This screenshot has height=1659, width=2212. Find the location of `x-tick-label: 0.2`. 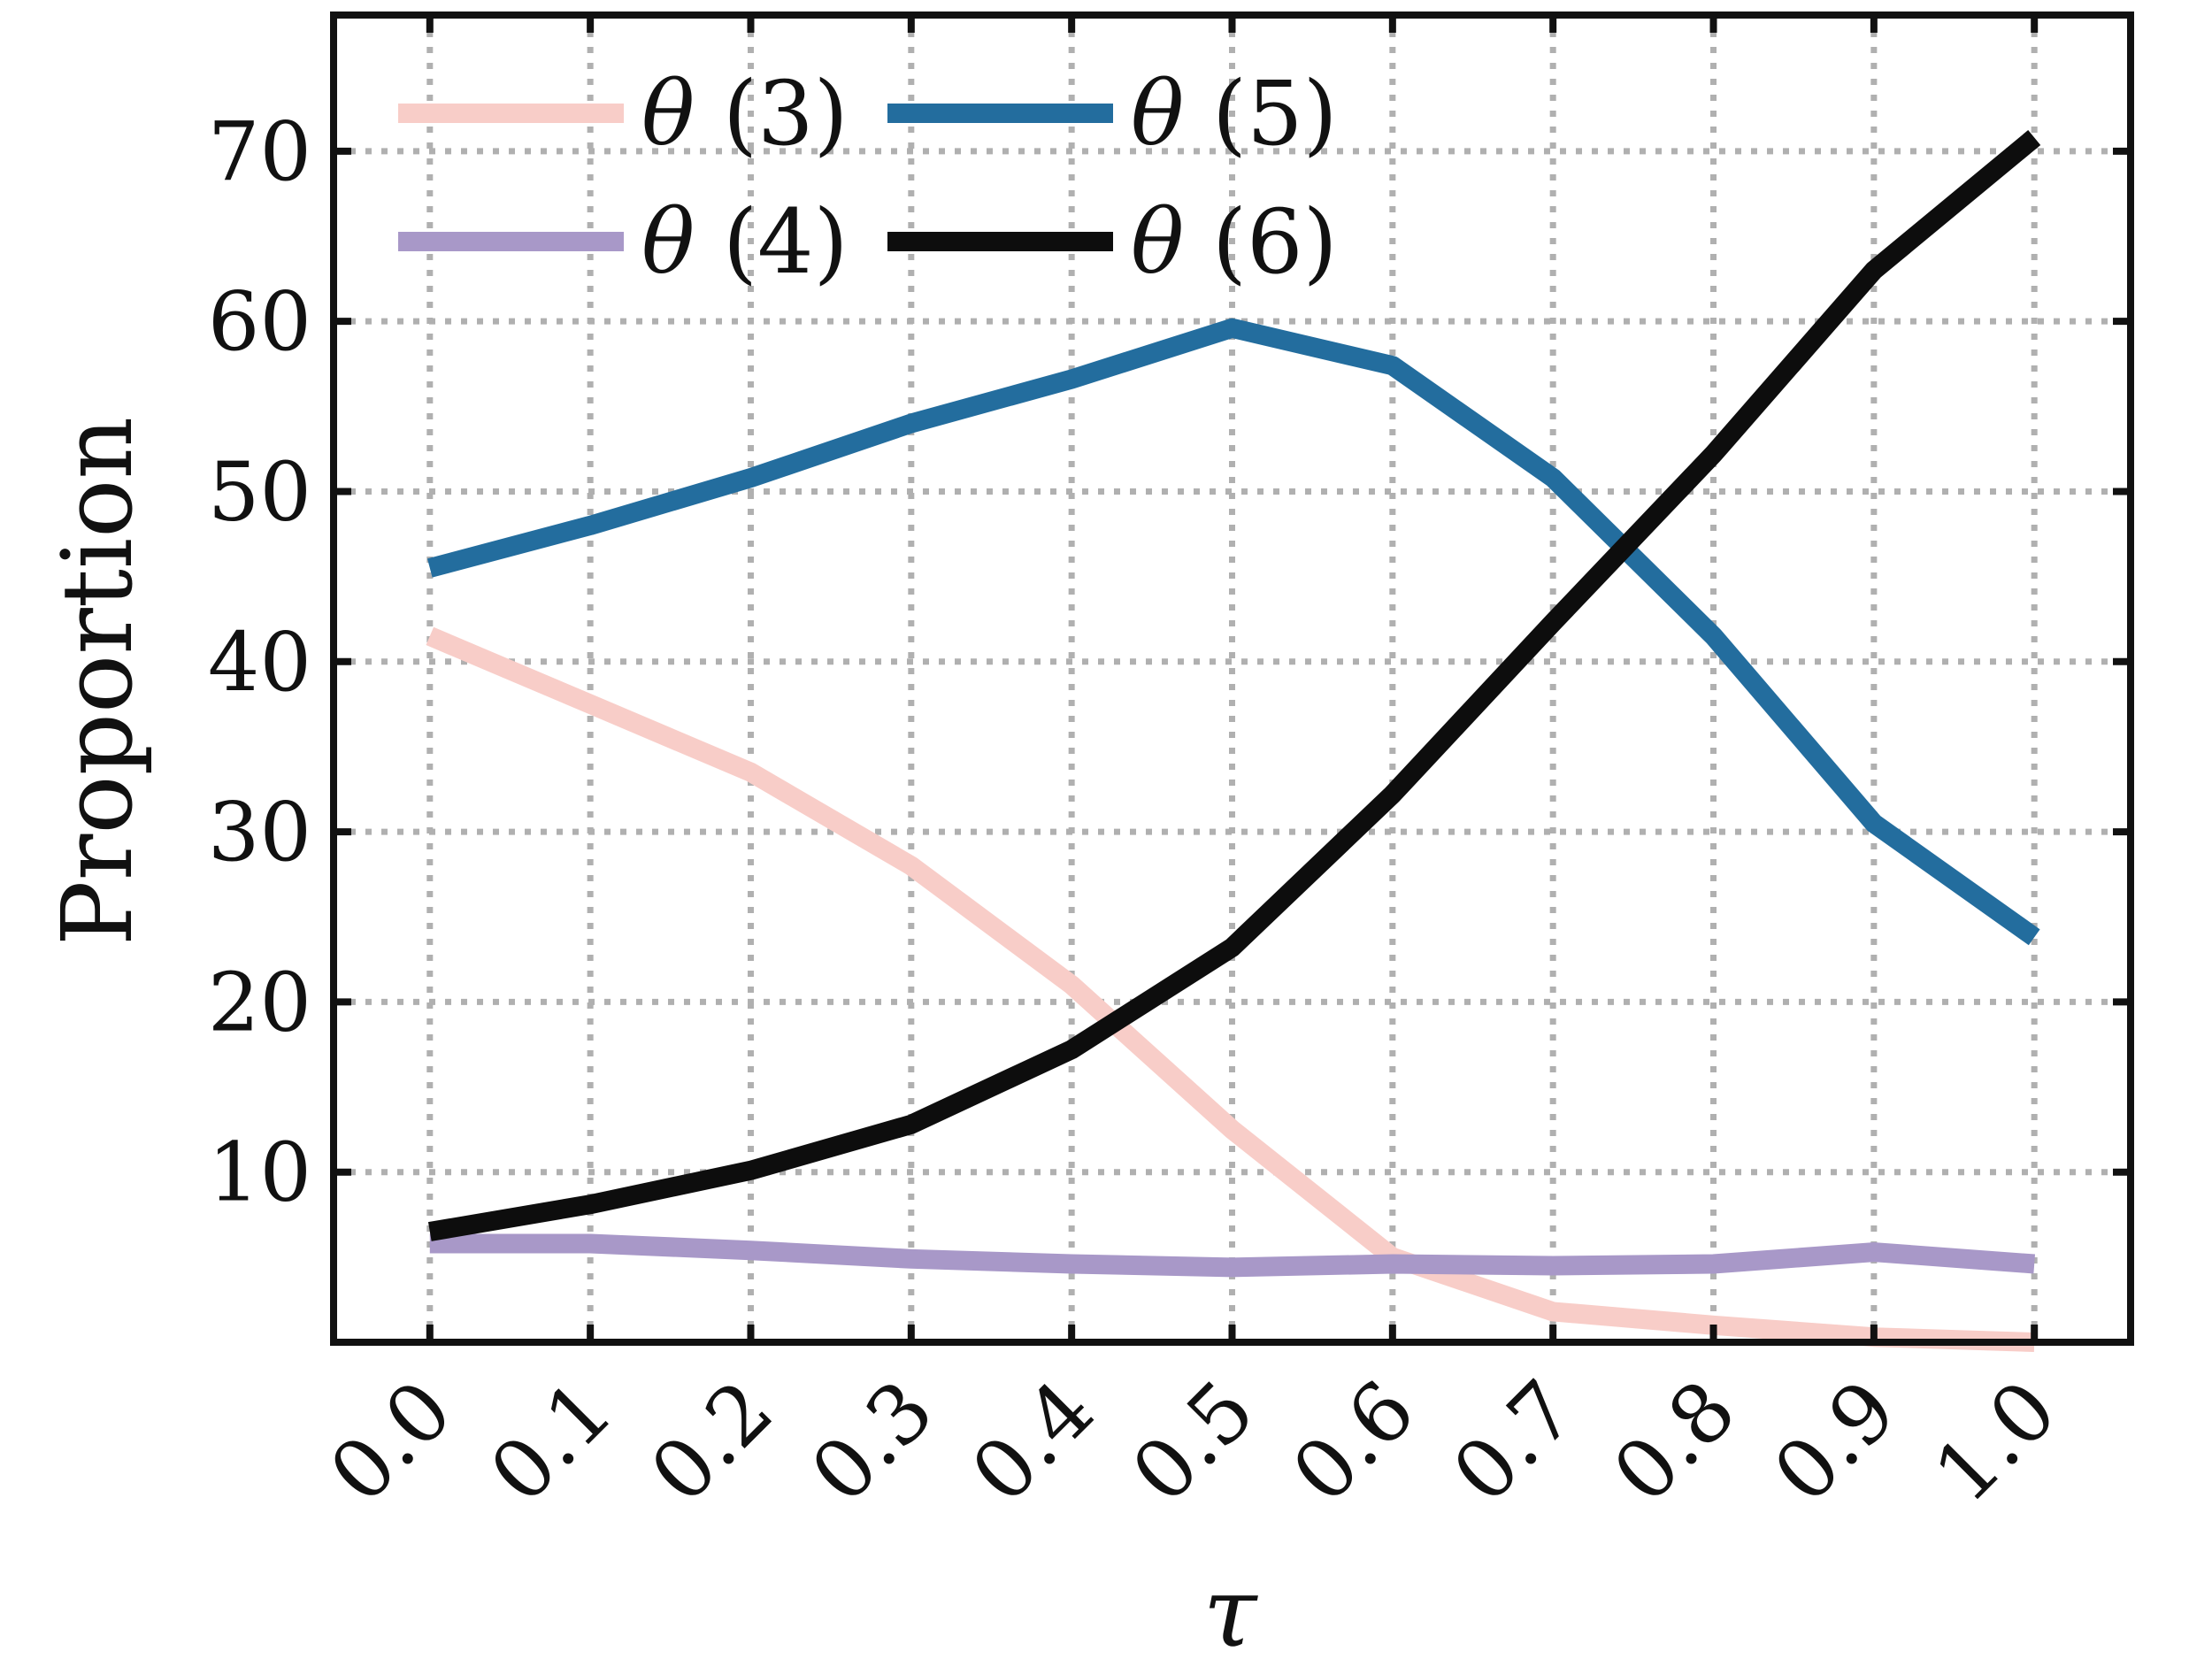

x-tick-label: 0.2 is located at coordinates (712, 1442).